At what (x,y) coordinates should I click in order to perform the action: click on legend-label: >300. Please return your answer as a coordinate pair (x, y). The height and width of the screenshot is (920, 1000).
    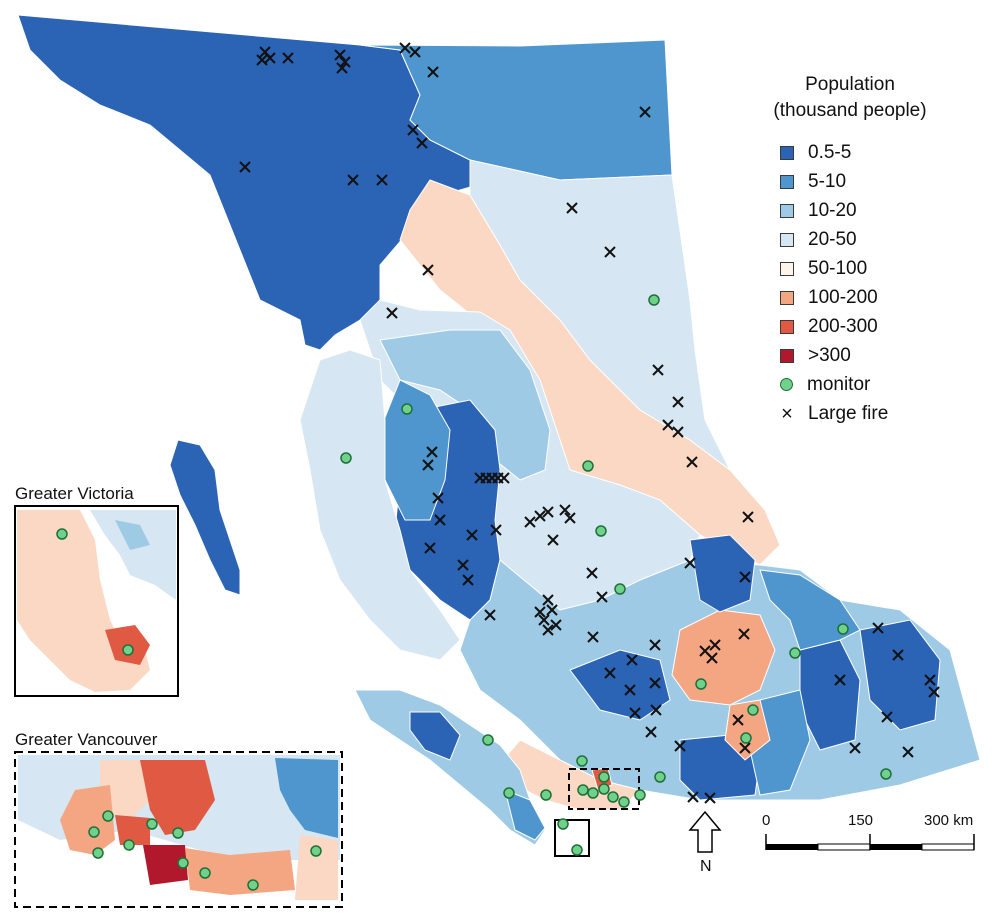
    Looking at the image, I should click on (829, 355).